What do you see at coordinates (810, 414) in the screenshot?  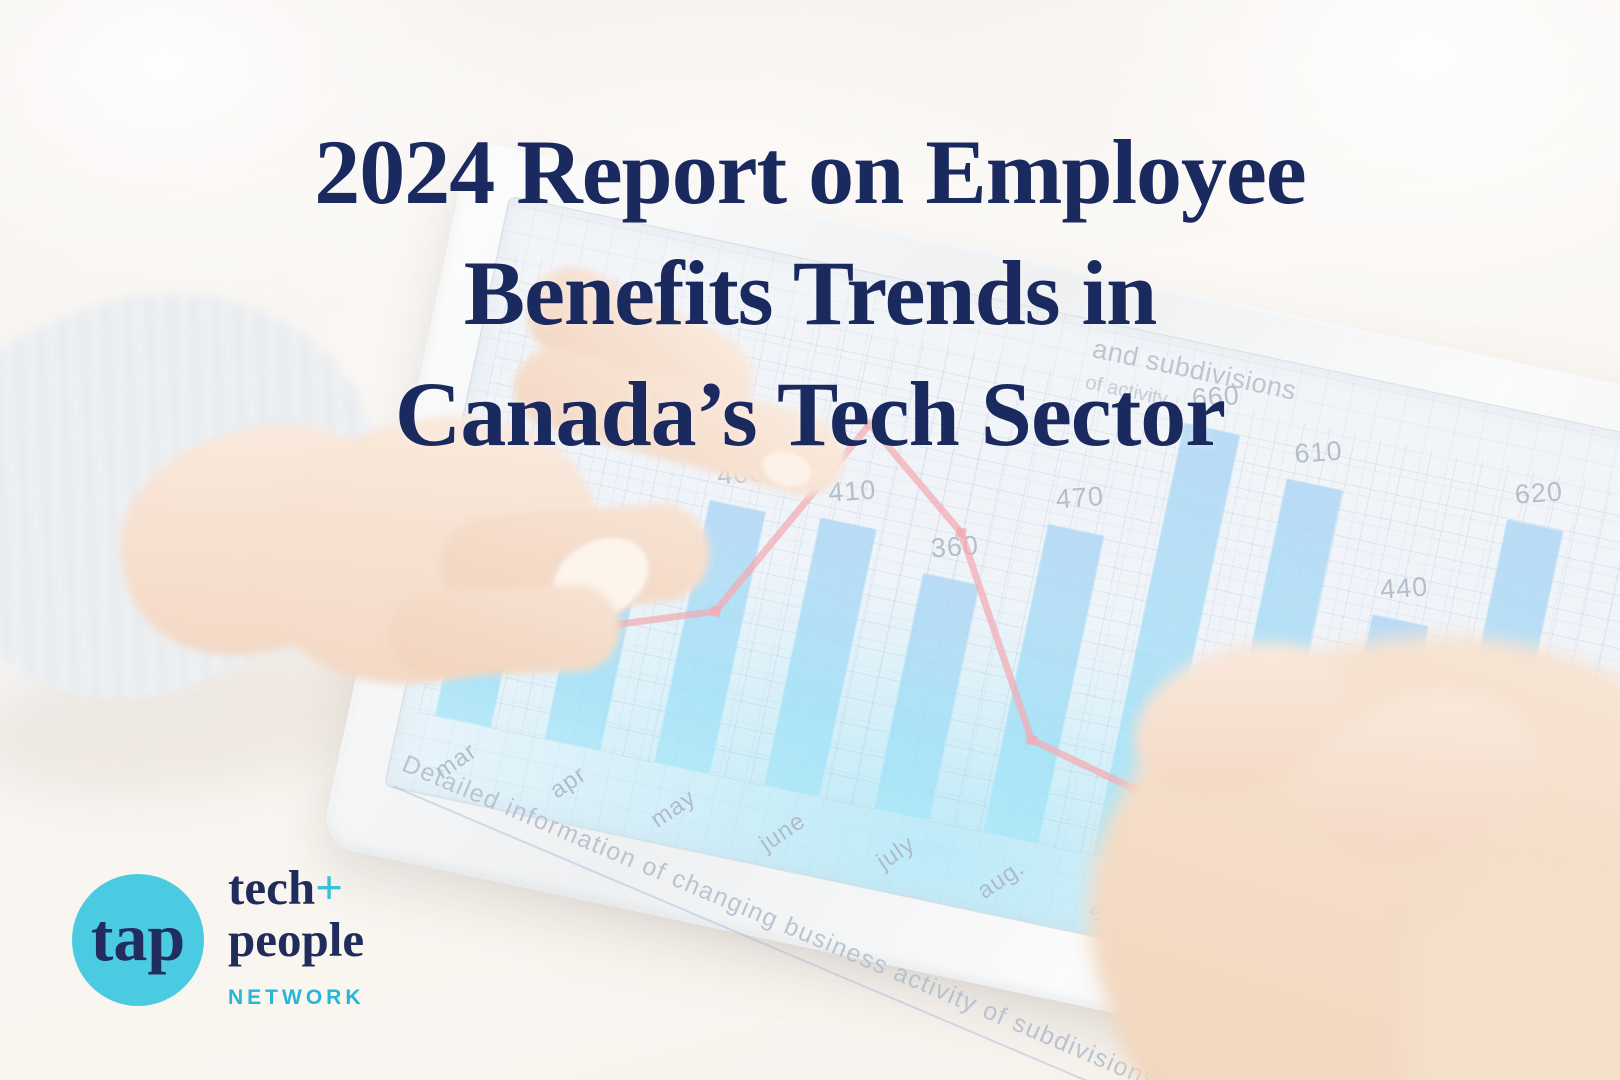 I see `title-line-3: Canada’s Tech Sector` at bounding box center [810, 414].